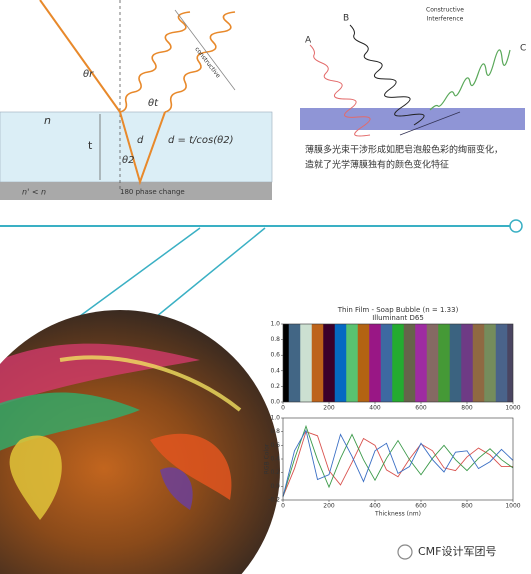  What do you see at coordinates (152, 192) in the screenshot?
I see `phase-note: 180 phase change` at bounding box center [152, 192].